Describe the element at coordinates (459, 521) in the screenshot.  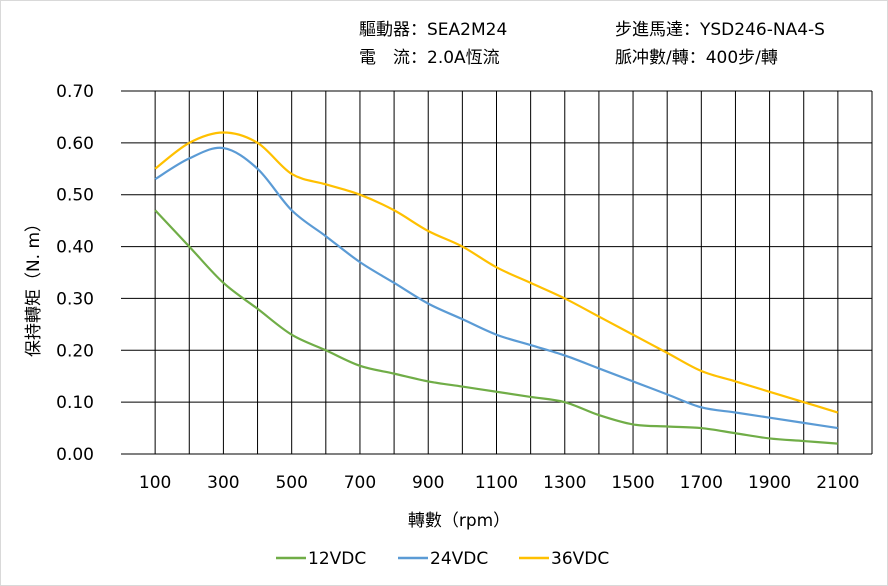
I see `x-axis-title: 轉數（rpm）` at that location.